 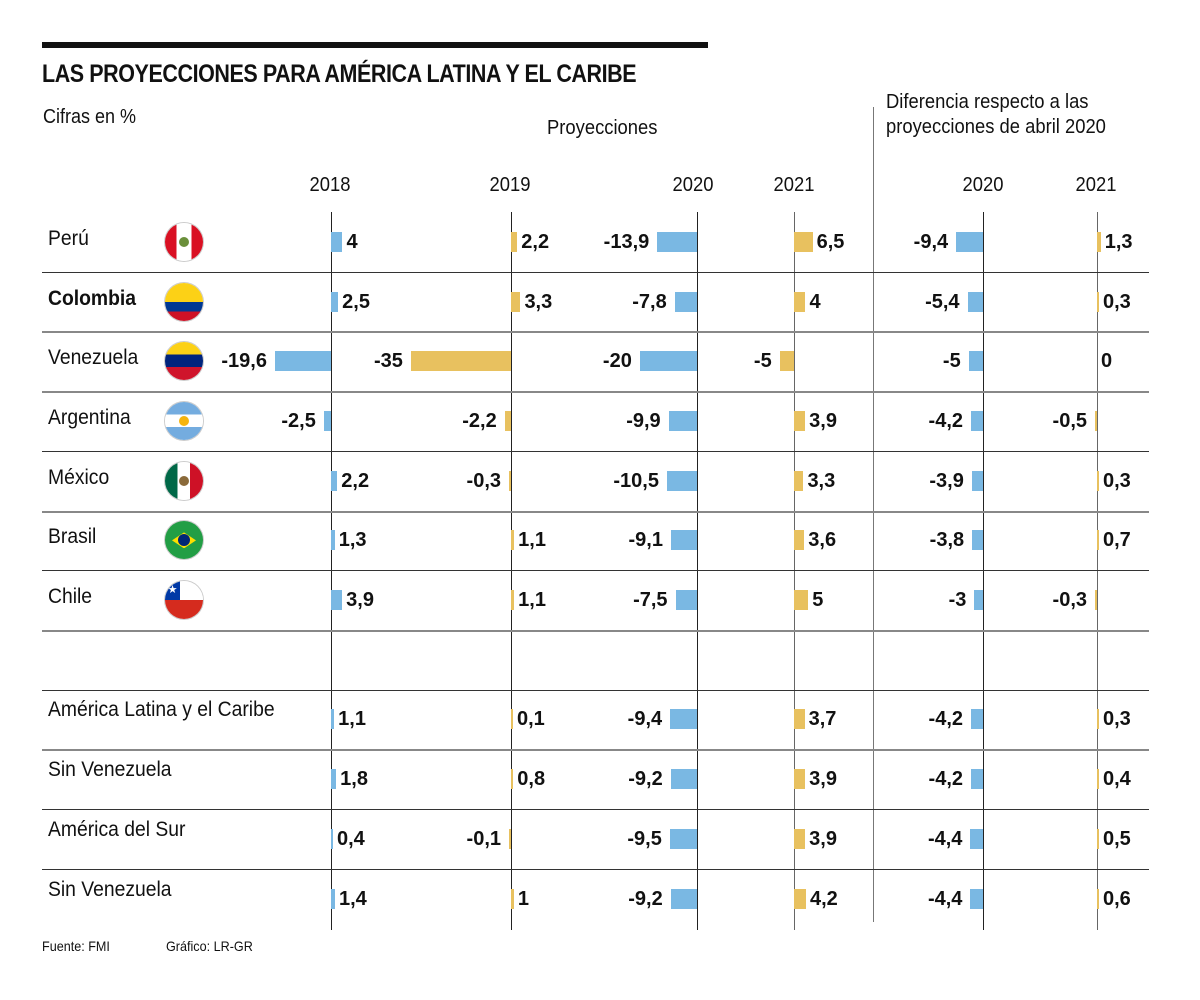 I want to click on data-label-y2019: 3,3, so click(x=538, y=301).